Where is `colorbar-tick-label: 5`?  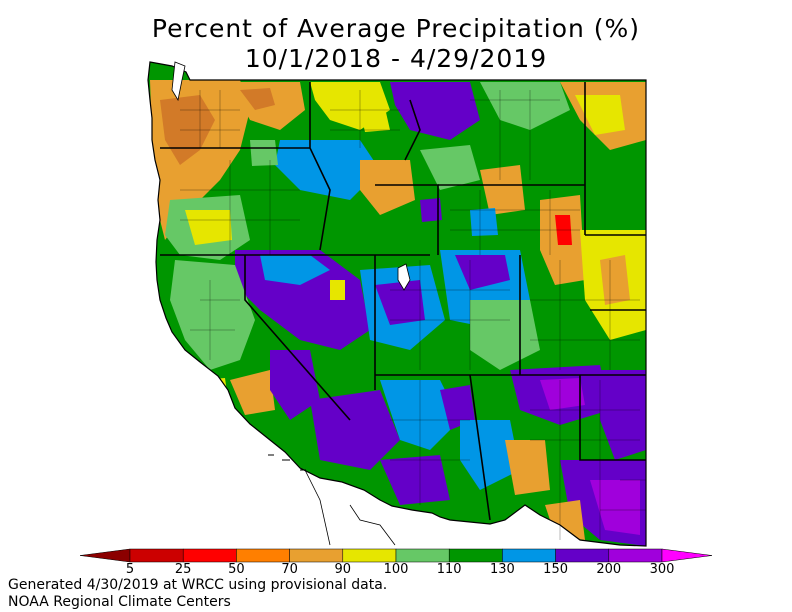 colorbar-tick-label: 5 is located at coordinates (130, 569).